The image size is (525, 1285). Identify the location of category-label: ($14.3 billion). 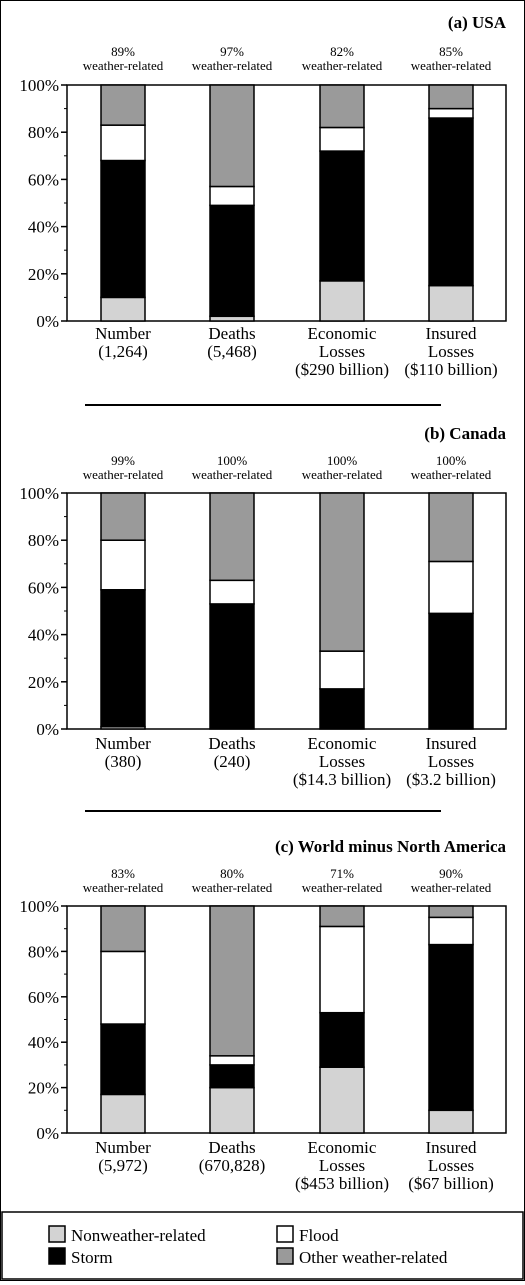
(342, 779).